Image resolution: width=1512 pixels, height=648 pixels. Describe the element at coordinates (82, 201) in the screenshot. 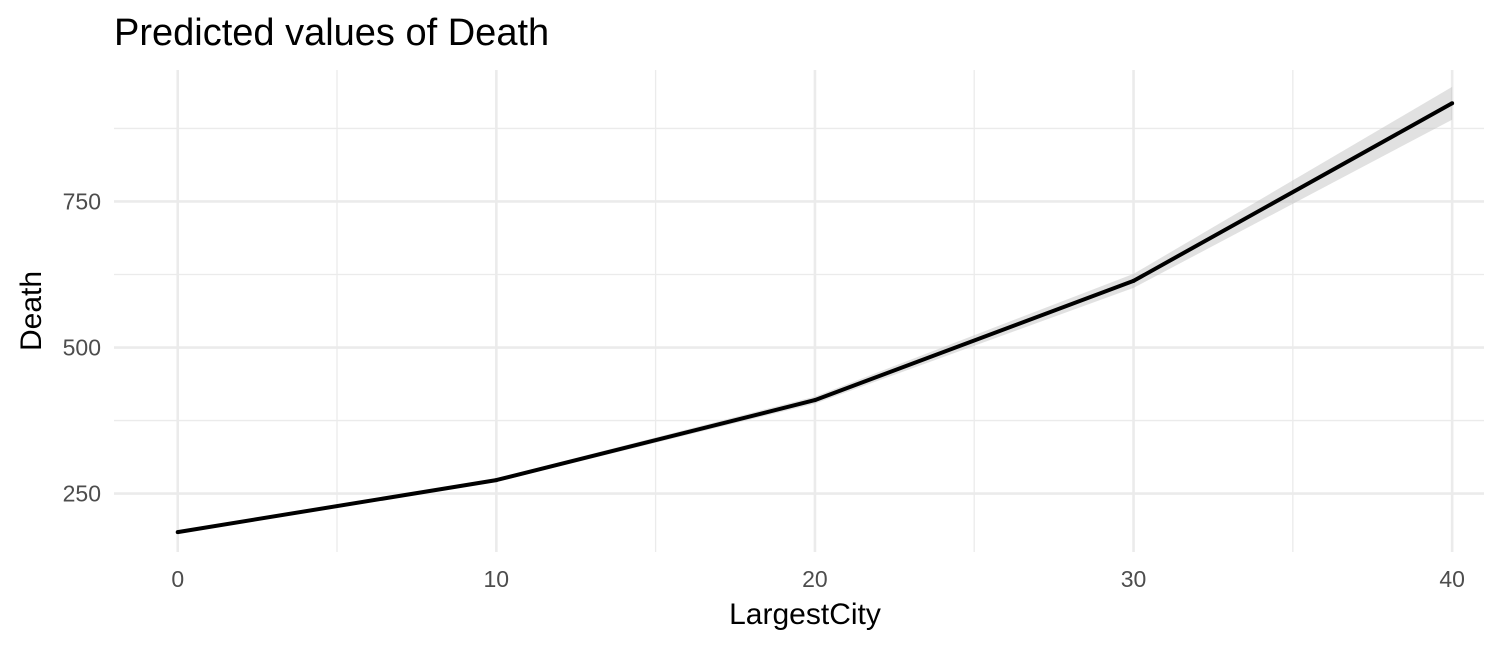

I see `y-tick-label: 750` at that location.